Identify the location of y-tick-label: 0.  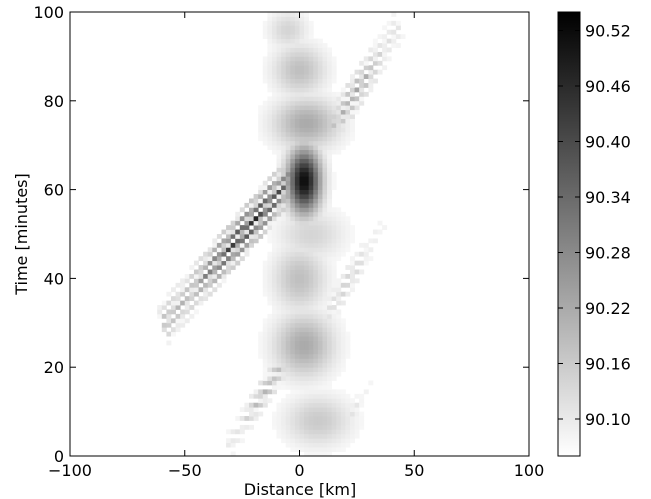
(59, 456).